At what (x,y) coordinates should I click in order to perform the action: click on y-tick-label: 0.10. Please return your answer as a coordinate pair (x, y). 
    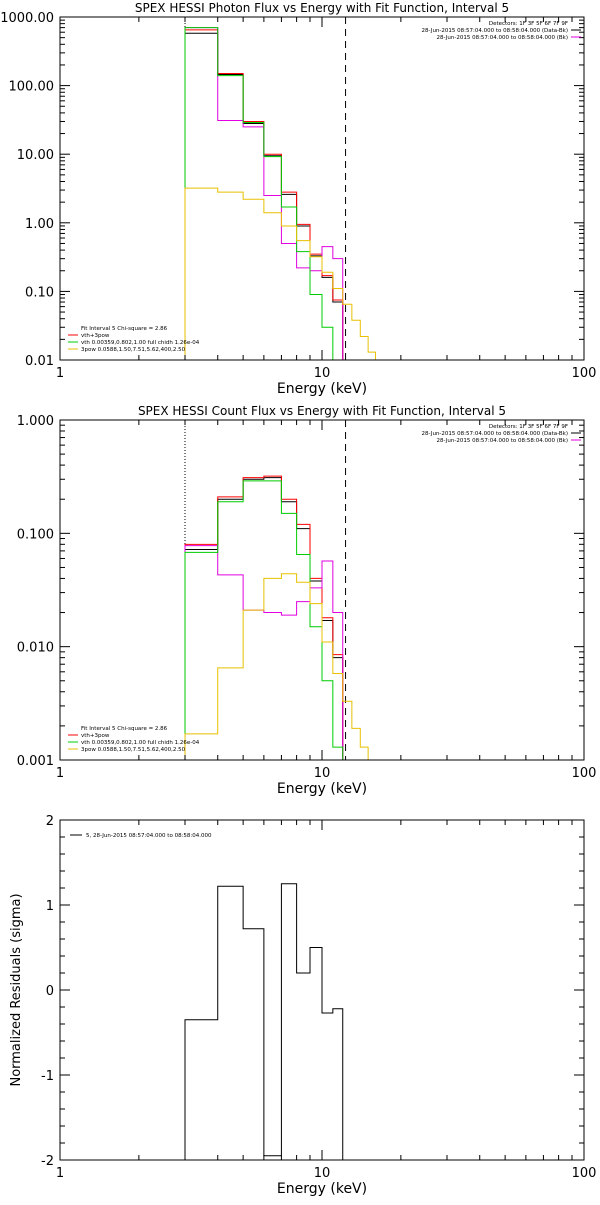
    Looking at the image, I should click on (39, 292).